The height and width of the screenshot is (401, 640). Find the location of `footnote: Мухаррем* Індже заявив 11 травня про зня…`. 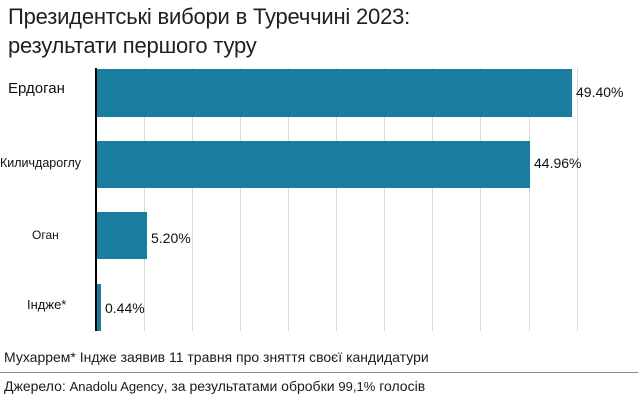

footnote: Мухаррем* Індже заявив 11 травня про зня… is located at coordinates (216, 357).